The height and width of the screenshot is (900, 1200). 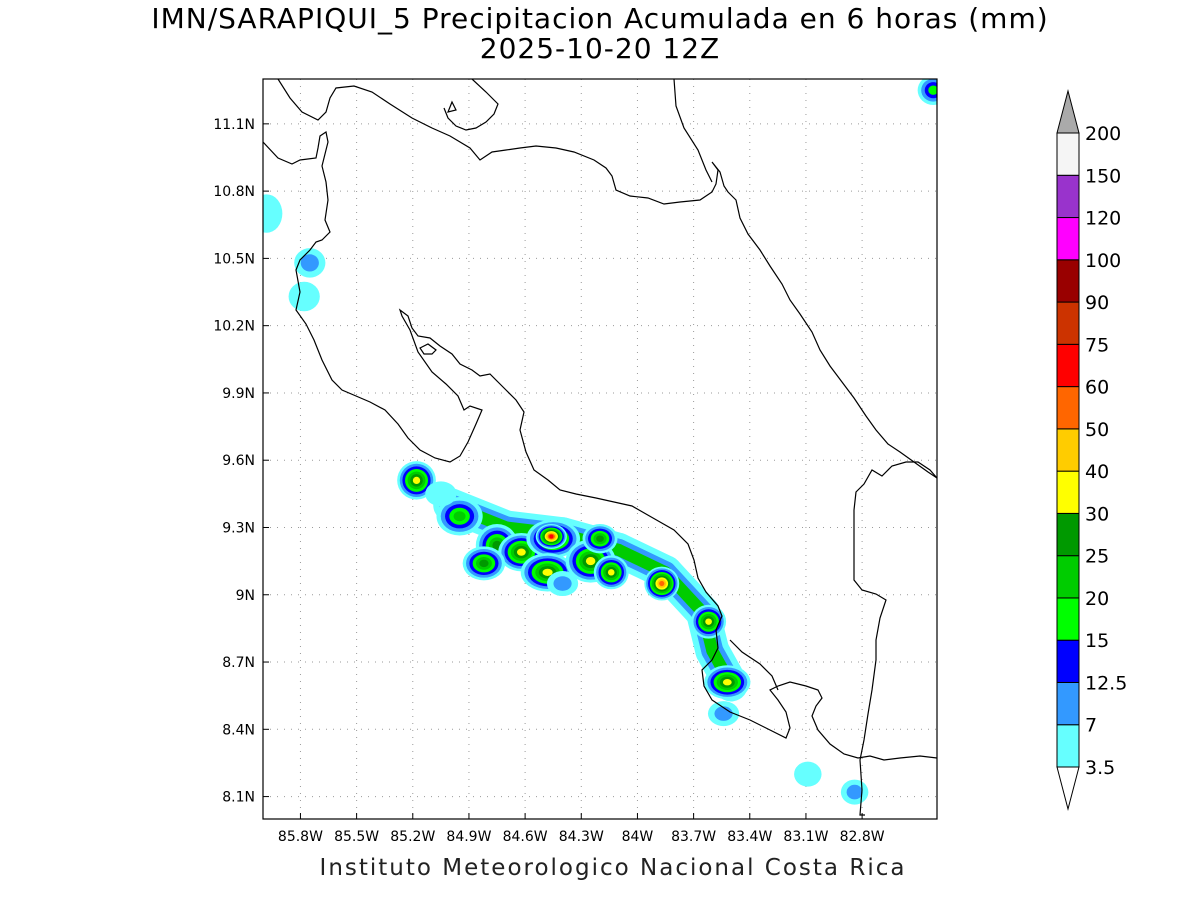 What do you see at coordinates (1097, 345) in the screenshot?
I see `colorbar-label: 75` at bounding box center [1097, 345].